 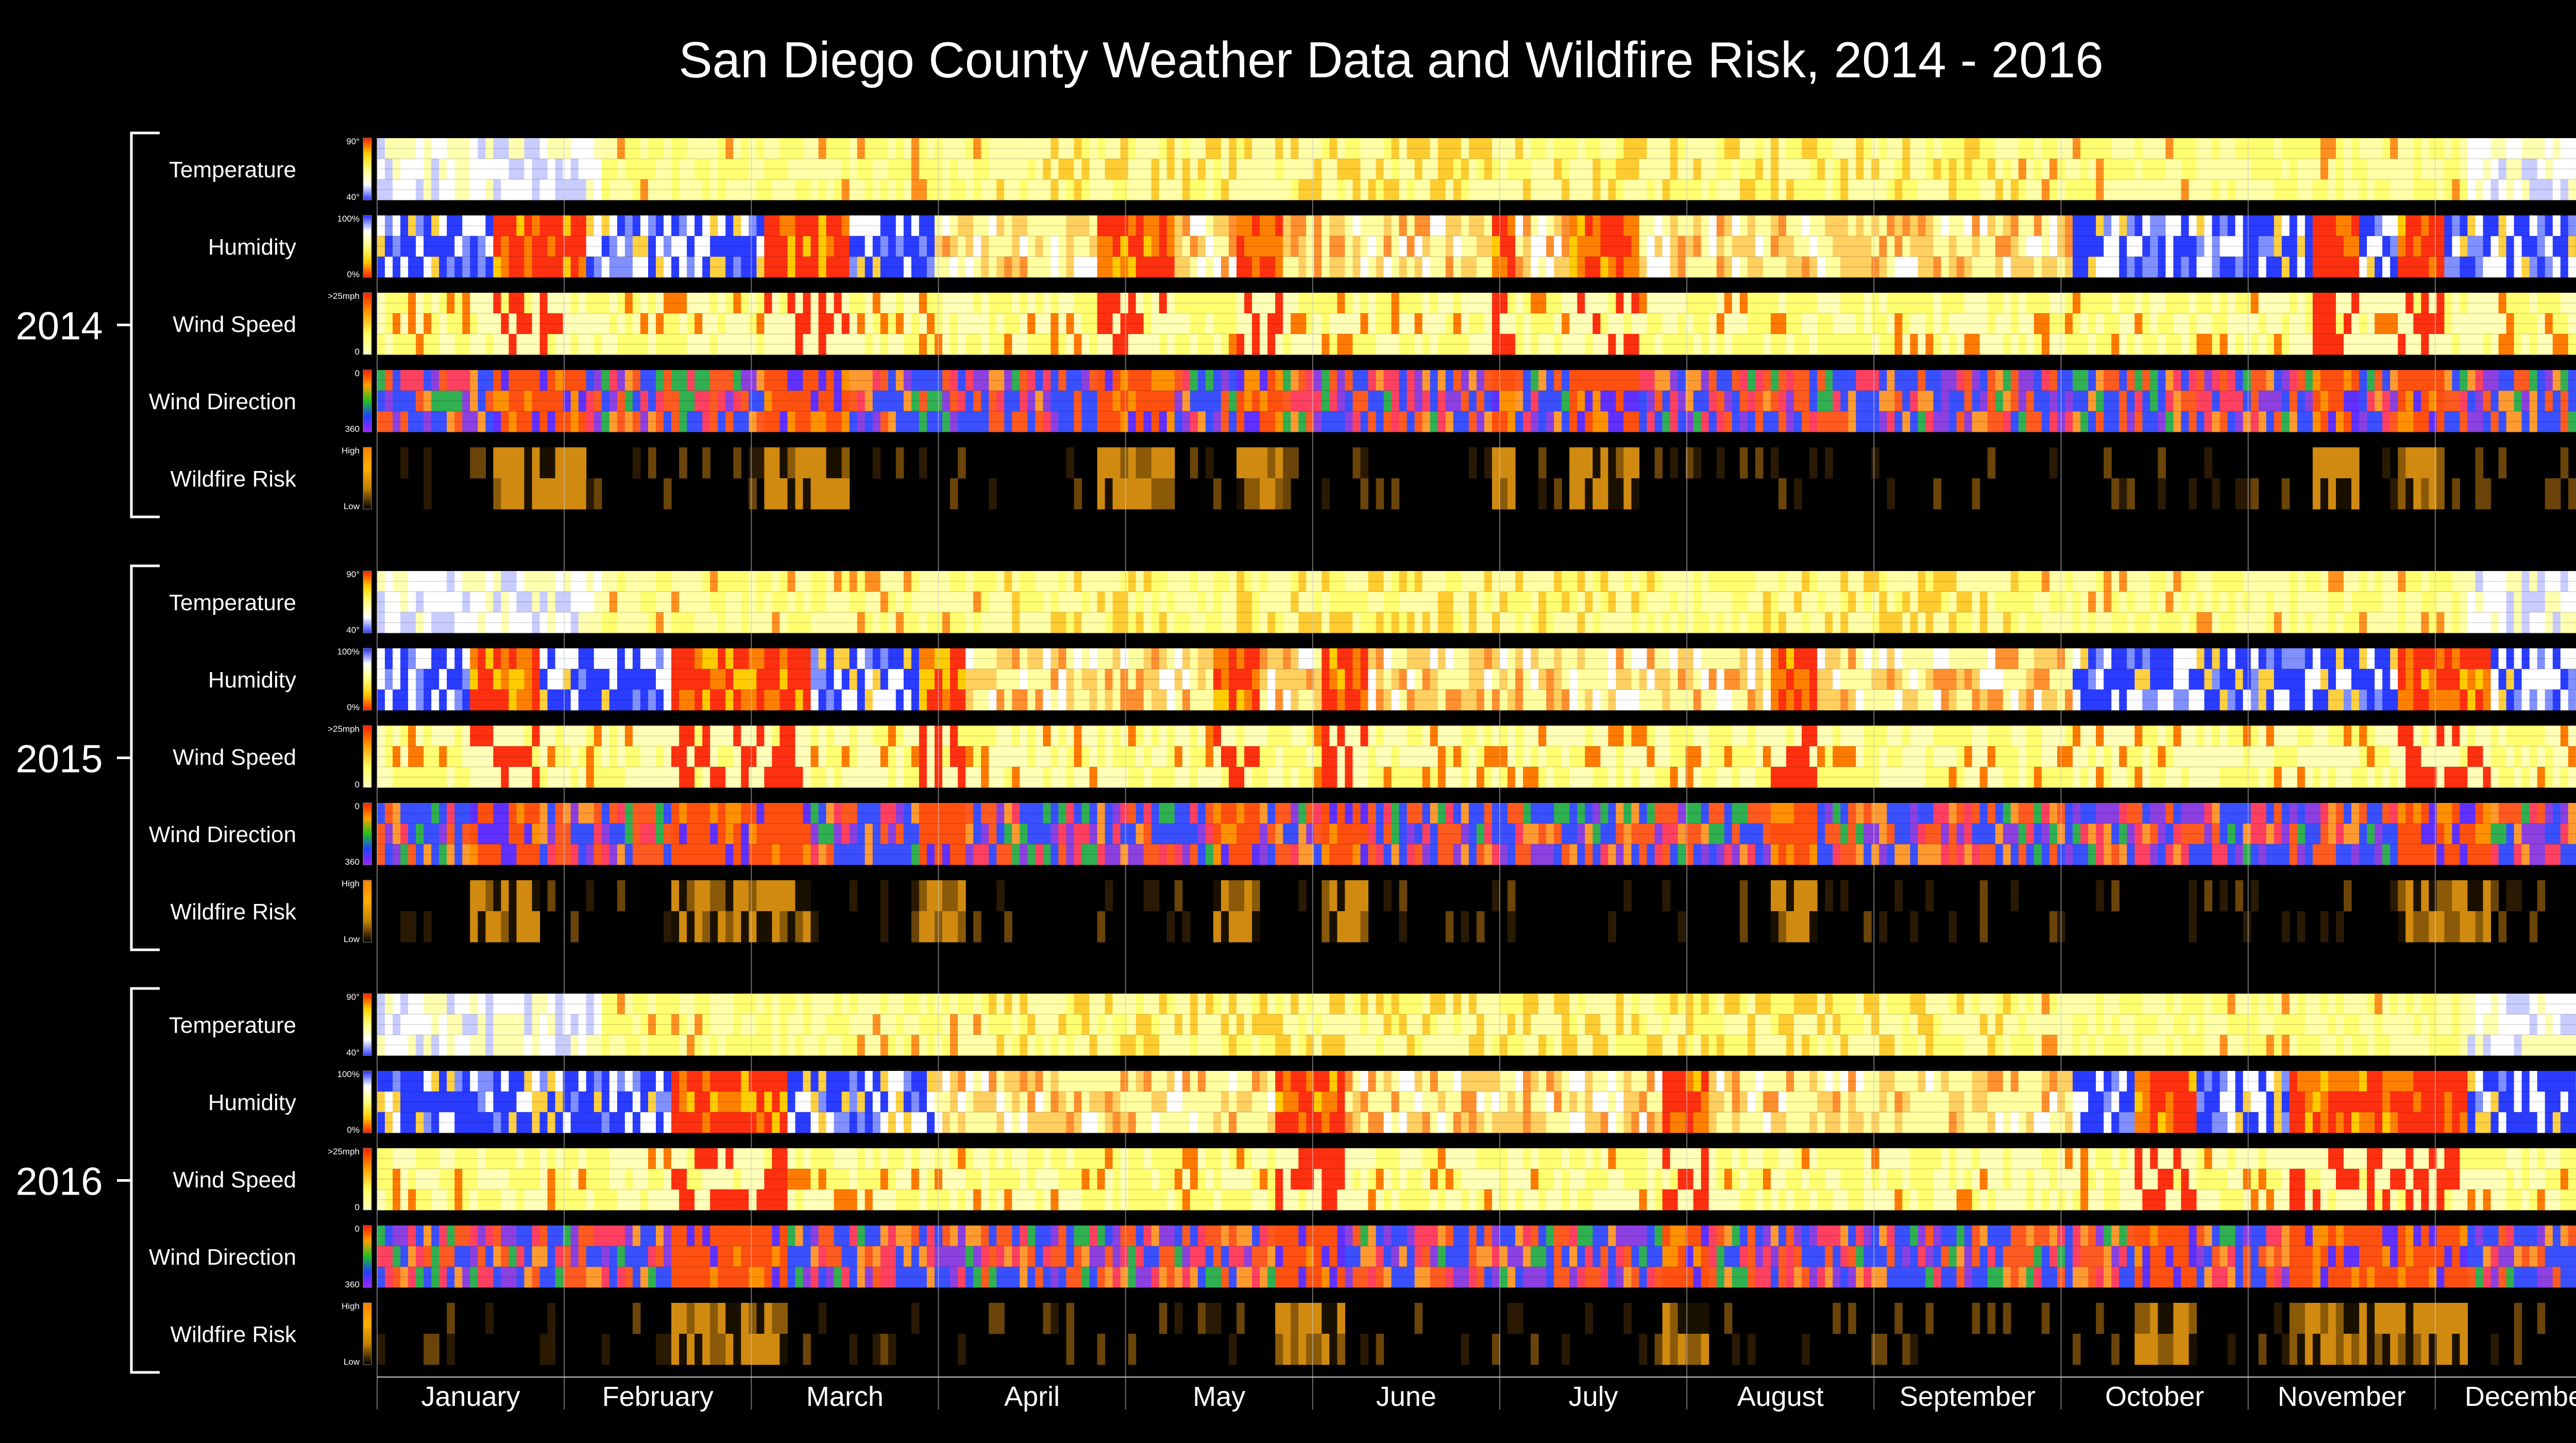 What do you see at coordinates (353, 630) in the screenshot?
I see `scale-bottom-label: 40°` at bounding box center [353, 630].